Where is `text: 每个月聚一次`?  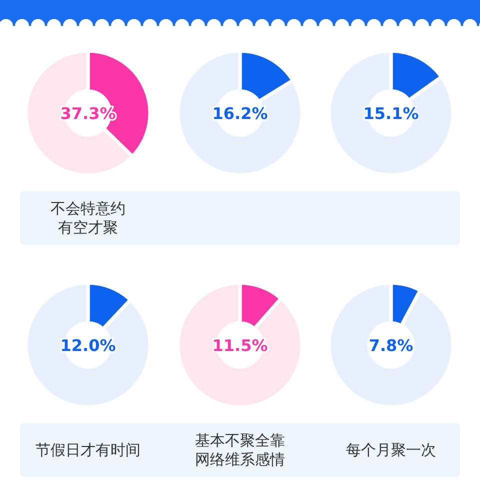
text: 每个月聚一次 is located at coordinates (391, 450).